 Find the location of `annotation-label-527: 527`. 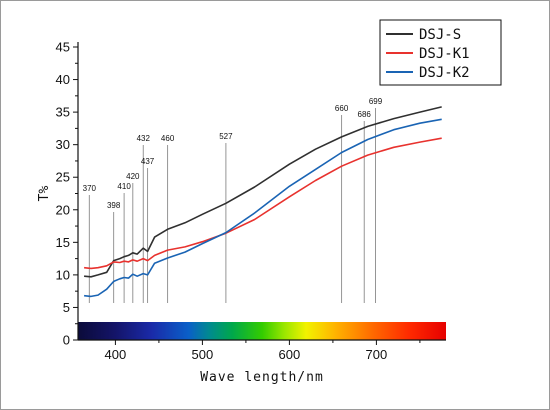

annotation-label-527: 527 is located at coordinates (226, 136).